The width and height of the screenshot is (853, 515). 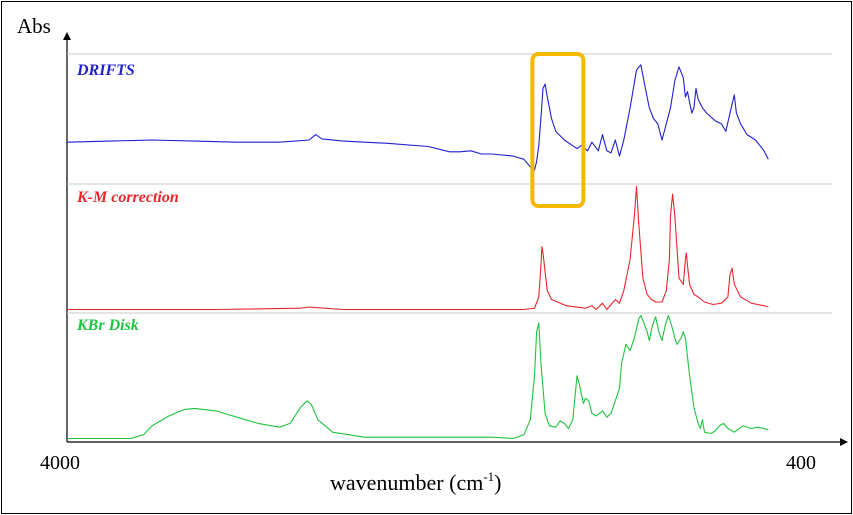 What do you see at coordinates (67, 36) in the screenshot?
I see `y-axis-arrow` at bounding box center [67, 36].